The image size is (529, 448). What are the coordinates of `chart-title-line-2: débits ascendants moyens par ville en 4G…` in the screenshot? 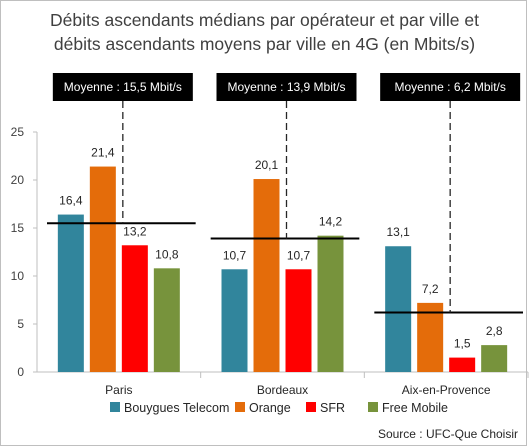 It's located at (264, 44).